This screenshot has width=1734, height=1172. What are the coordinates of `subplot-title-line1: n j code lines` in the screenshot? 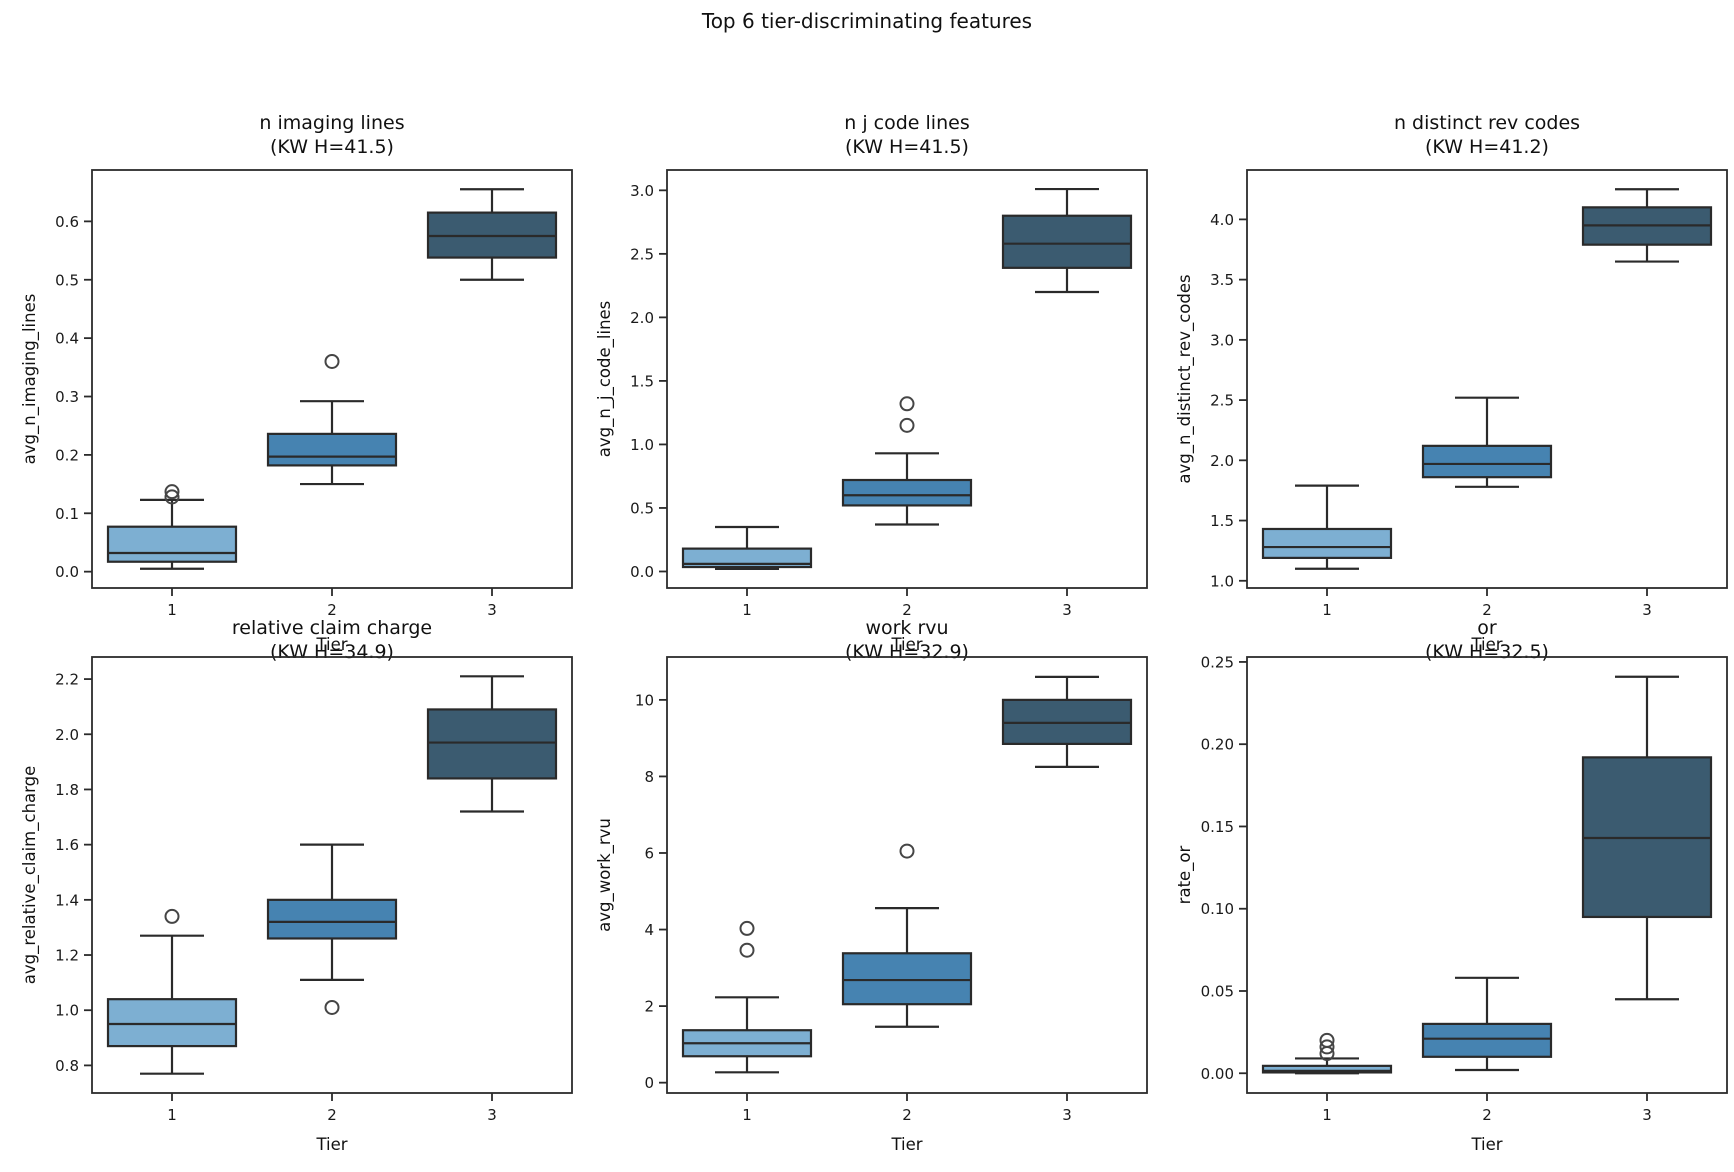 It's located at (907, 123).